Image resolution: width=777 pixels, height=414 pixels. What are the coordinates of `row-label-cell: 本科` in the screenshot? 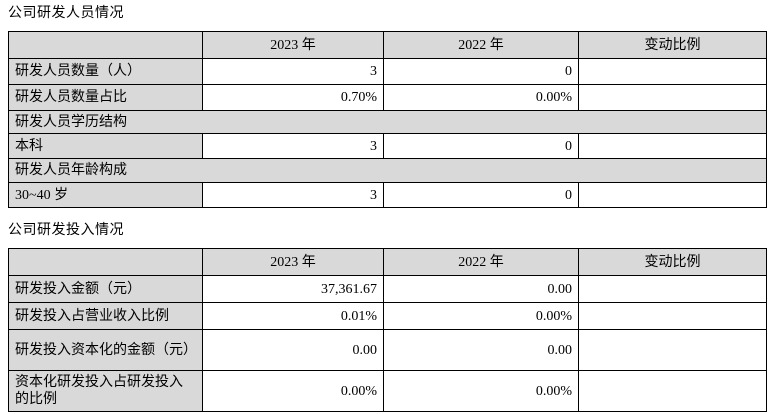 It's located at (105, 146).